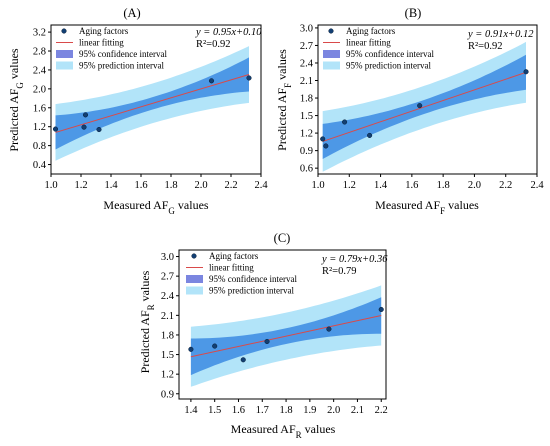  Describe the element at coordinates (147, 321) in the screenshot. I see `y-axis-title: Predicted AFR values` at that location.